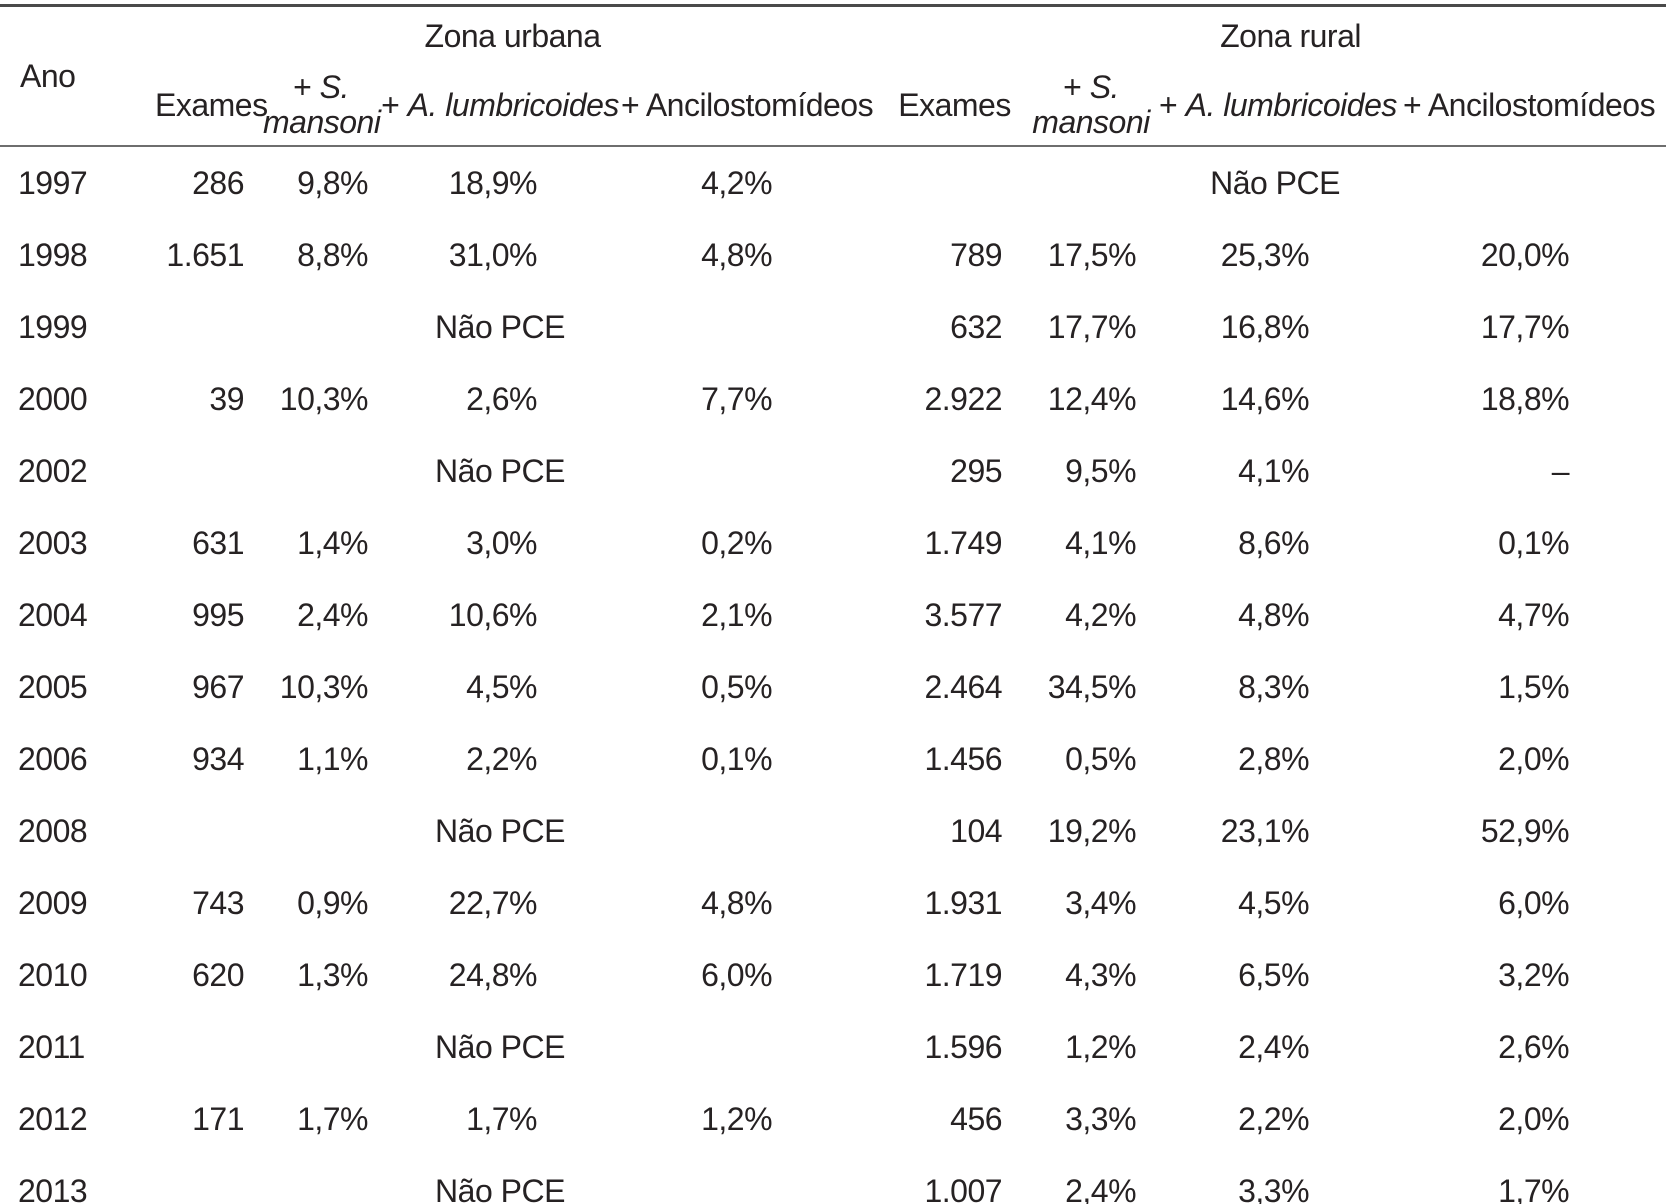 This screenshot has height=1204, width=1666. What do you see at coordinates (51, 1046) in the screenshot?
I see `year-cell: 2011` at bounding box center [51, 1046].